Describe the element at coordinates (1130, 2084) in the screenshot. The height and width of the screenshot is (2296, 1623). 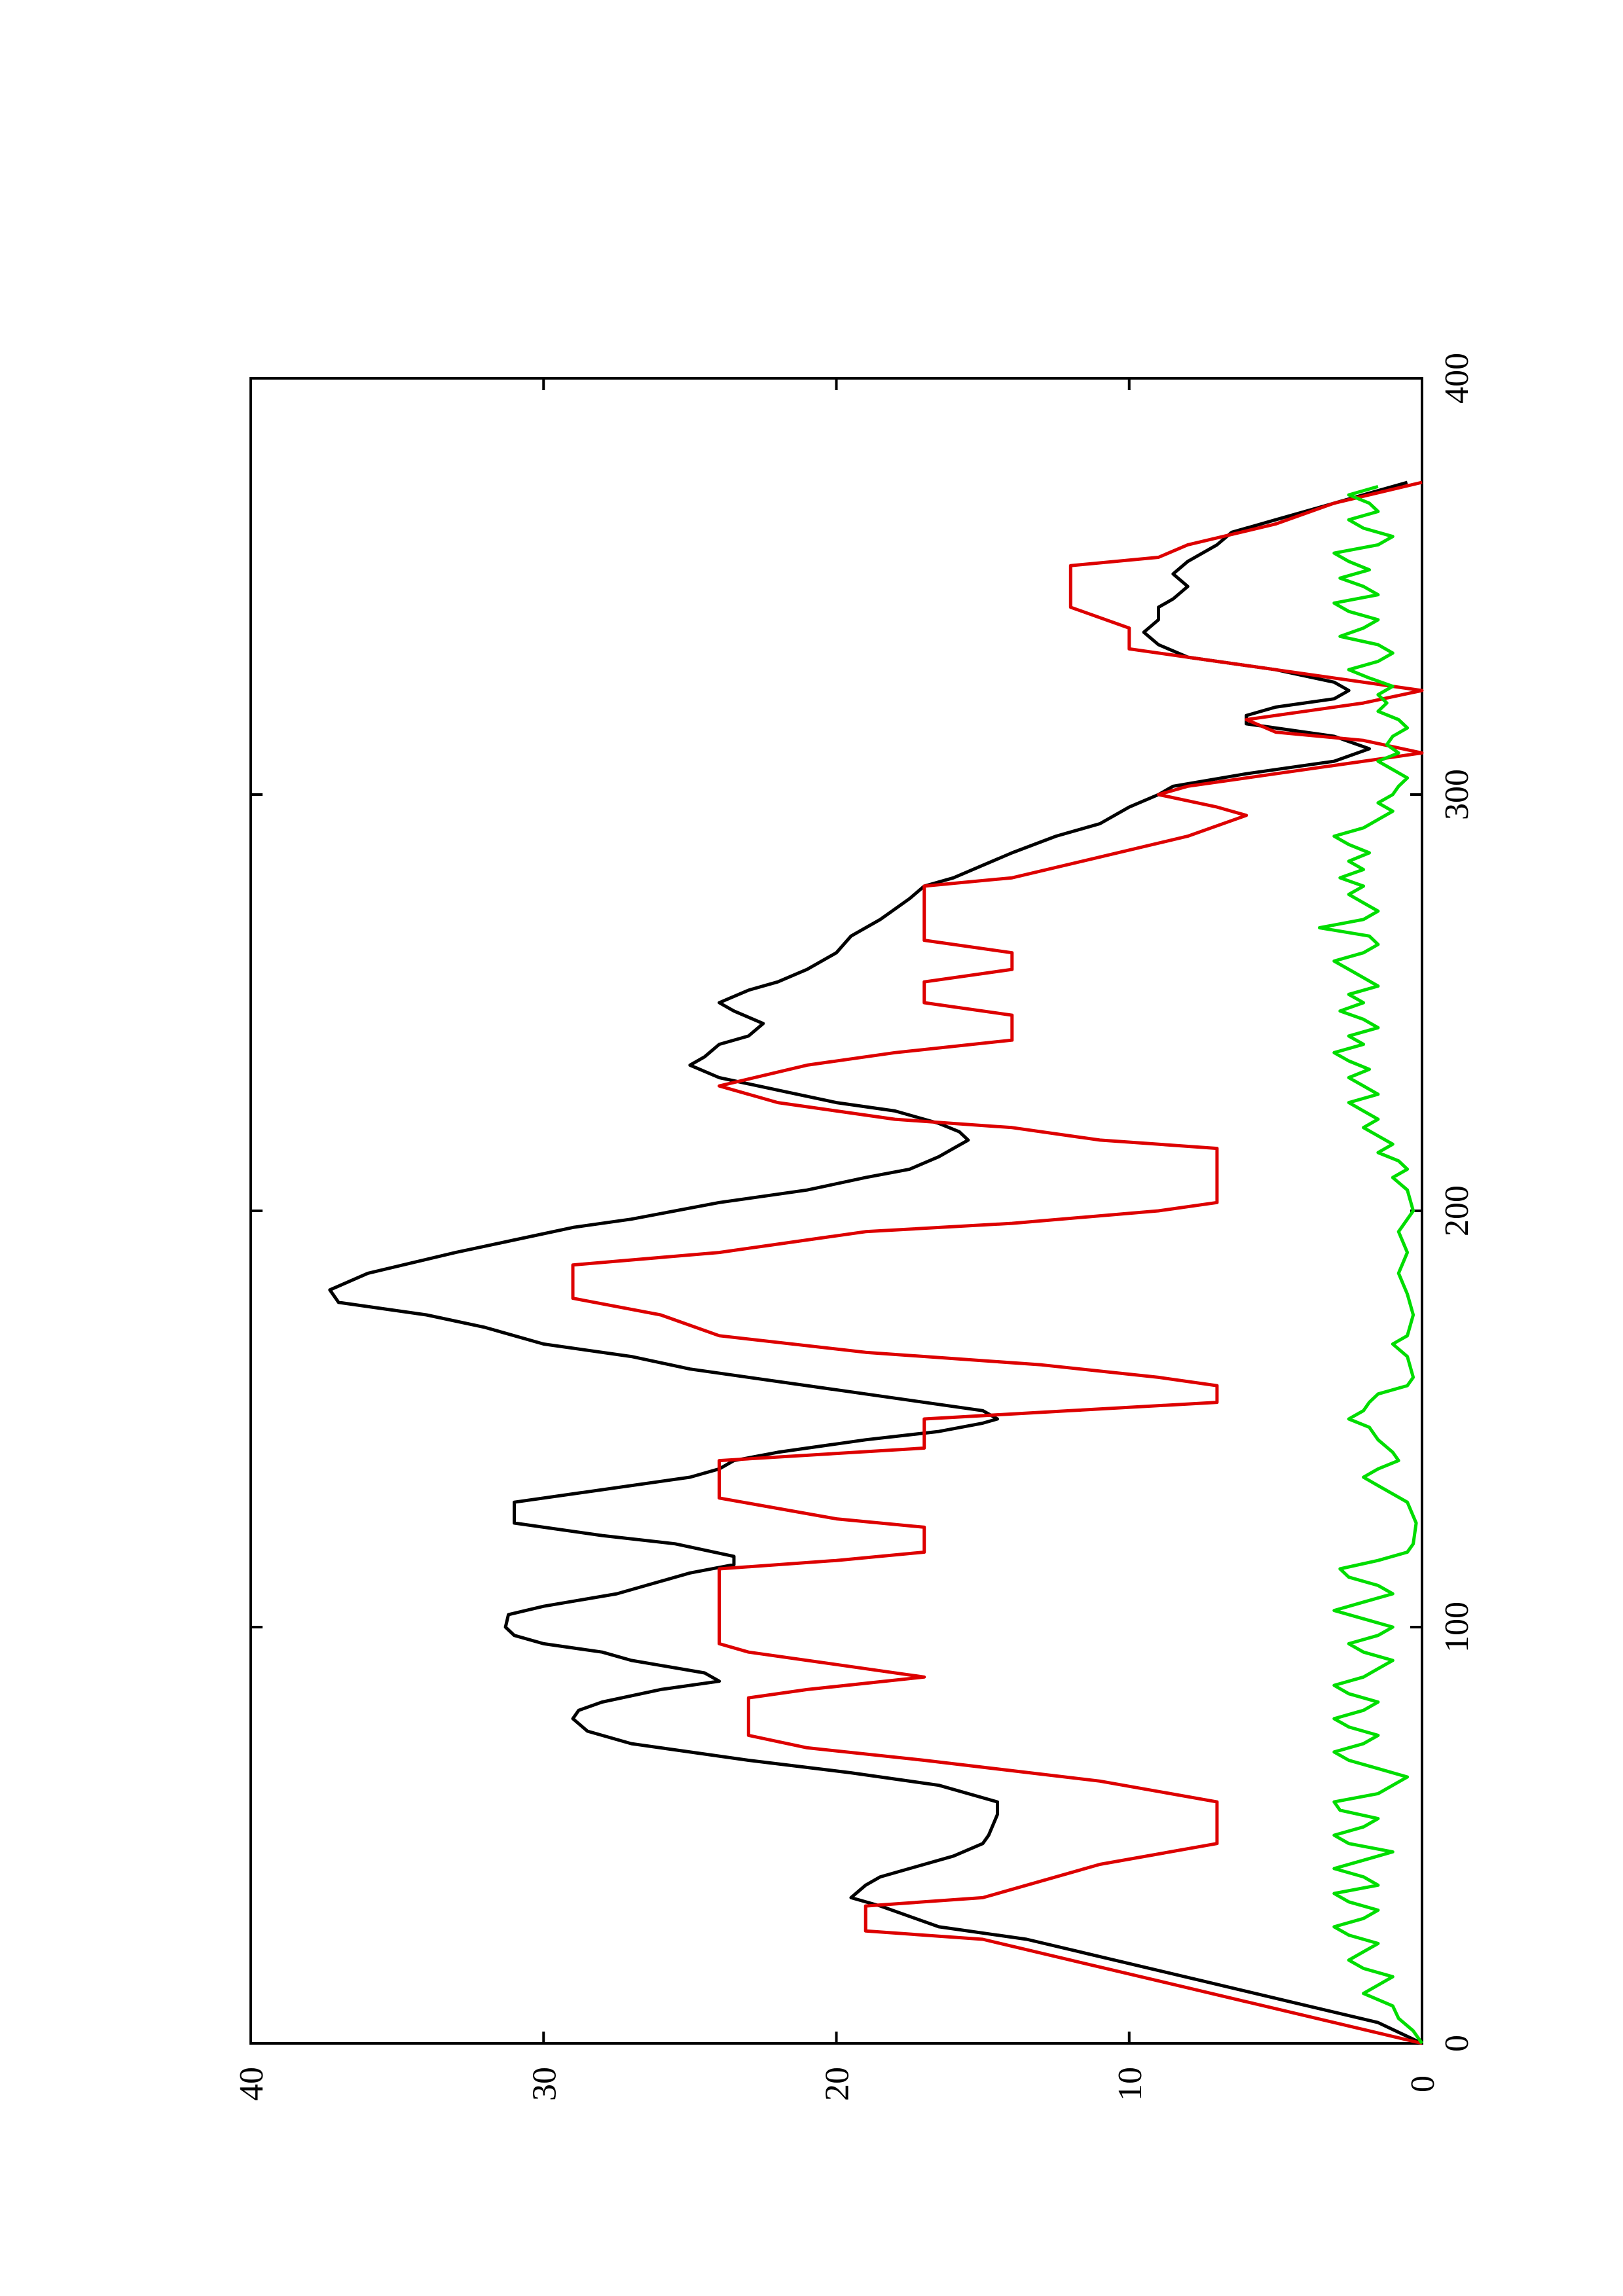
I see `y-tick-label: 10` at that location.